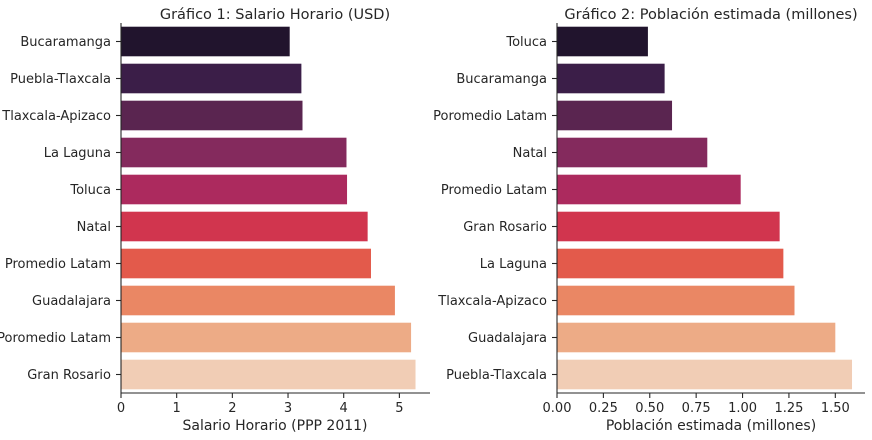  What do you see at coordinates (696, 408) in the screenshot?
I see `chart-2-x-tick-label: 0.75` at bounding box center [696, 408].